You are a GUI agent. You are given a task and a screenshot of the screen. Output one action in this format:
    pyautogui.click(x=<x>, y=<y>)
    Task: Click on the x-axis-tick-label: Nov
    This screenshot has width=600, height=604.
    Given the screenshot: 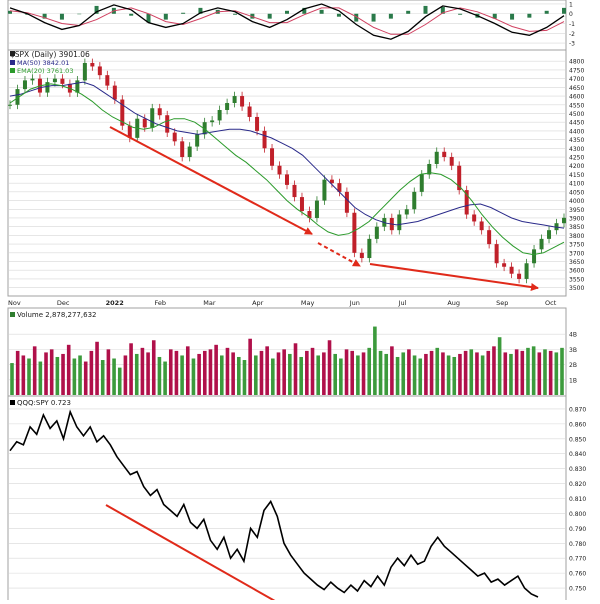 What is the action you would take?
    pyautogui.click(x=14, y=303)
    